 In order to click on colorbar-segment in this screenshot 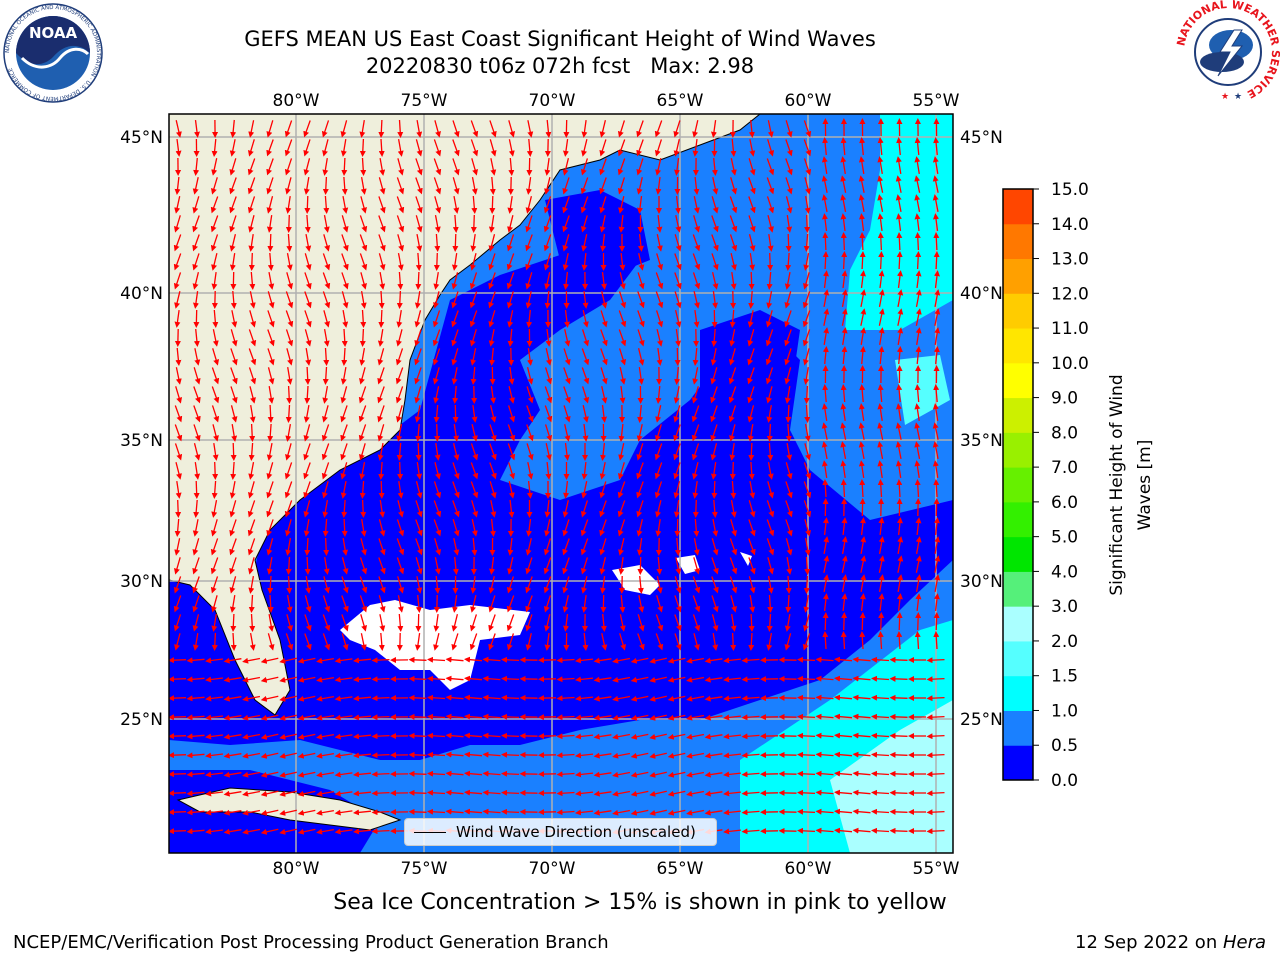, I will do `click(1018, 485)`.